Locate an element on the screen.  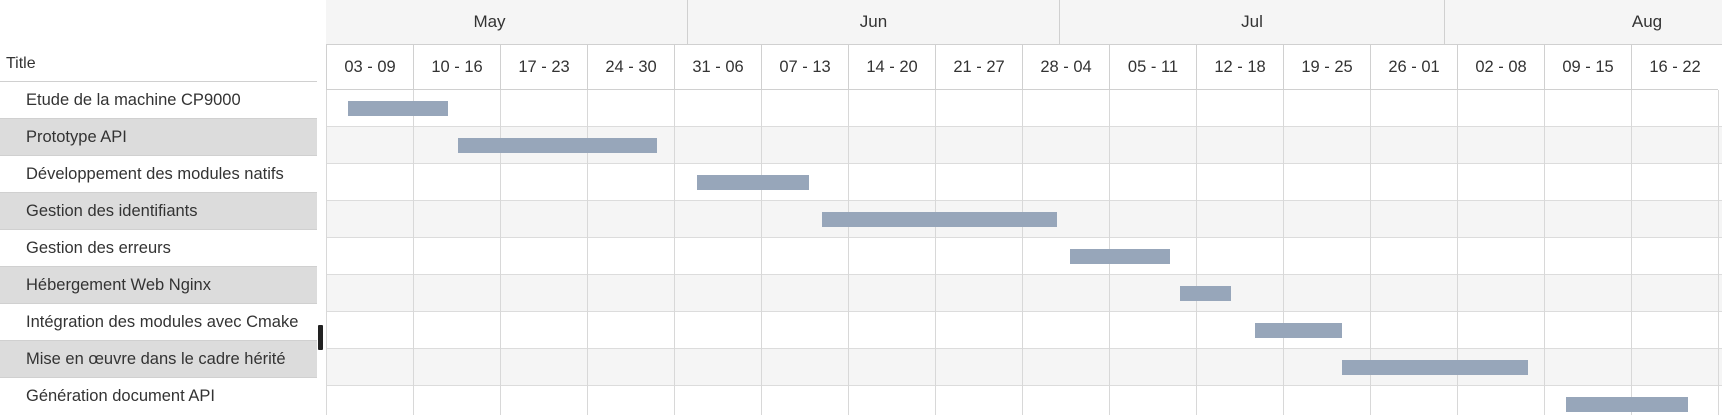
week-cell: 26 - 01 is located at coordinates (1413, 67).